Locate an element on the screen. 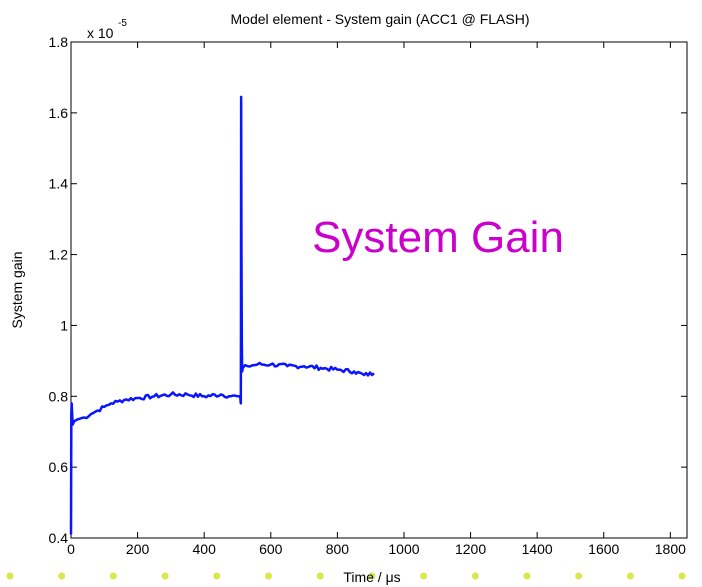 Image resolution: width=702 pixels, height=587 pixels. x-axis-label: Time / μs is located at coordinates (371, 577).